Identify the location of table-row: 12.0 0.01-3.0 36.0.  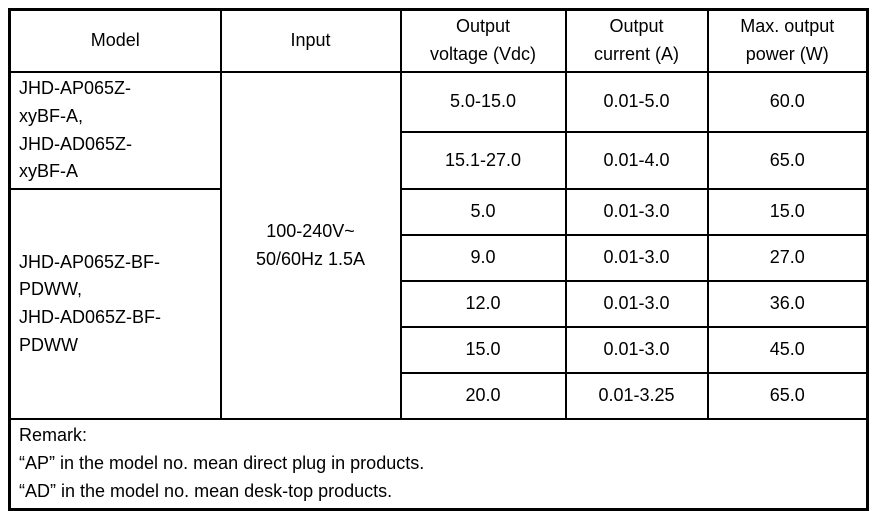
(439, 304).